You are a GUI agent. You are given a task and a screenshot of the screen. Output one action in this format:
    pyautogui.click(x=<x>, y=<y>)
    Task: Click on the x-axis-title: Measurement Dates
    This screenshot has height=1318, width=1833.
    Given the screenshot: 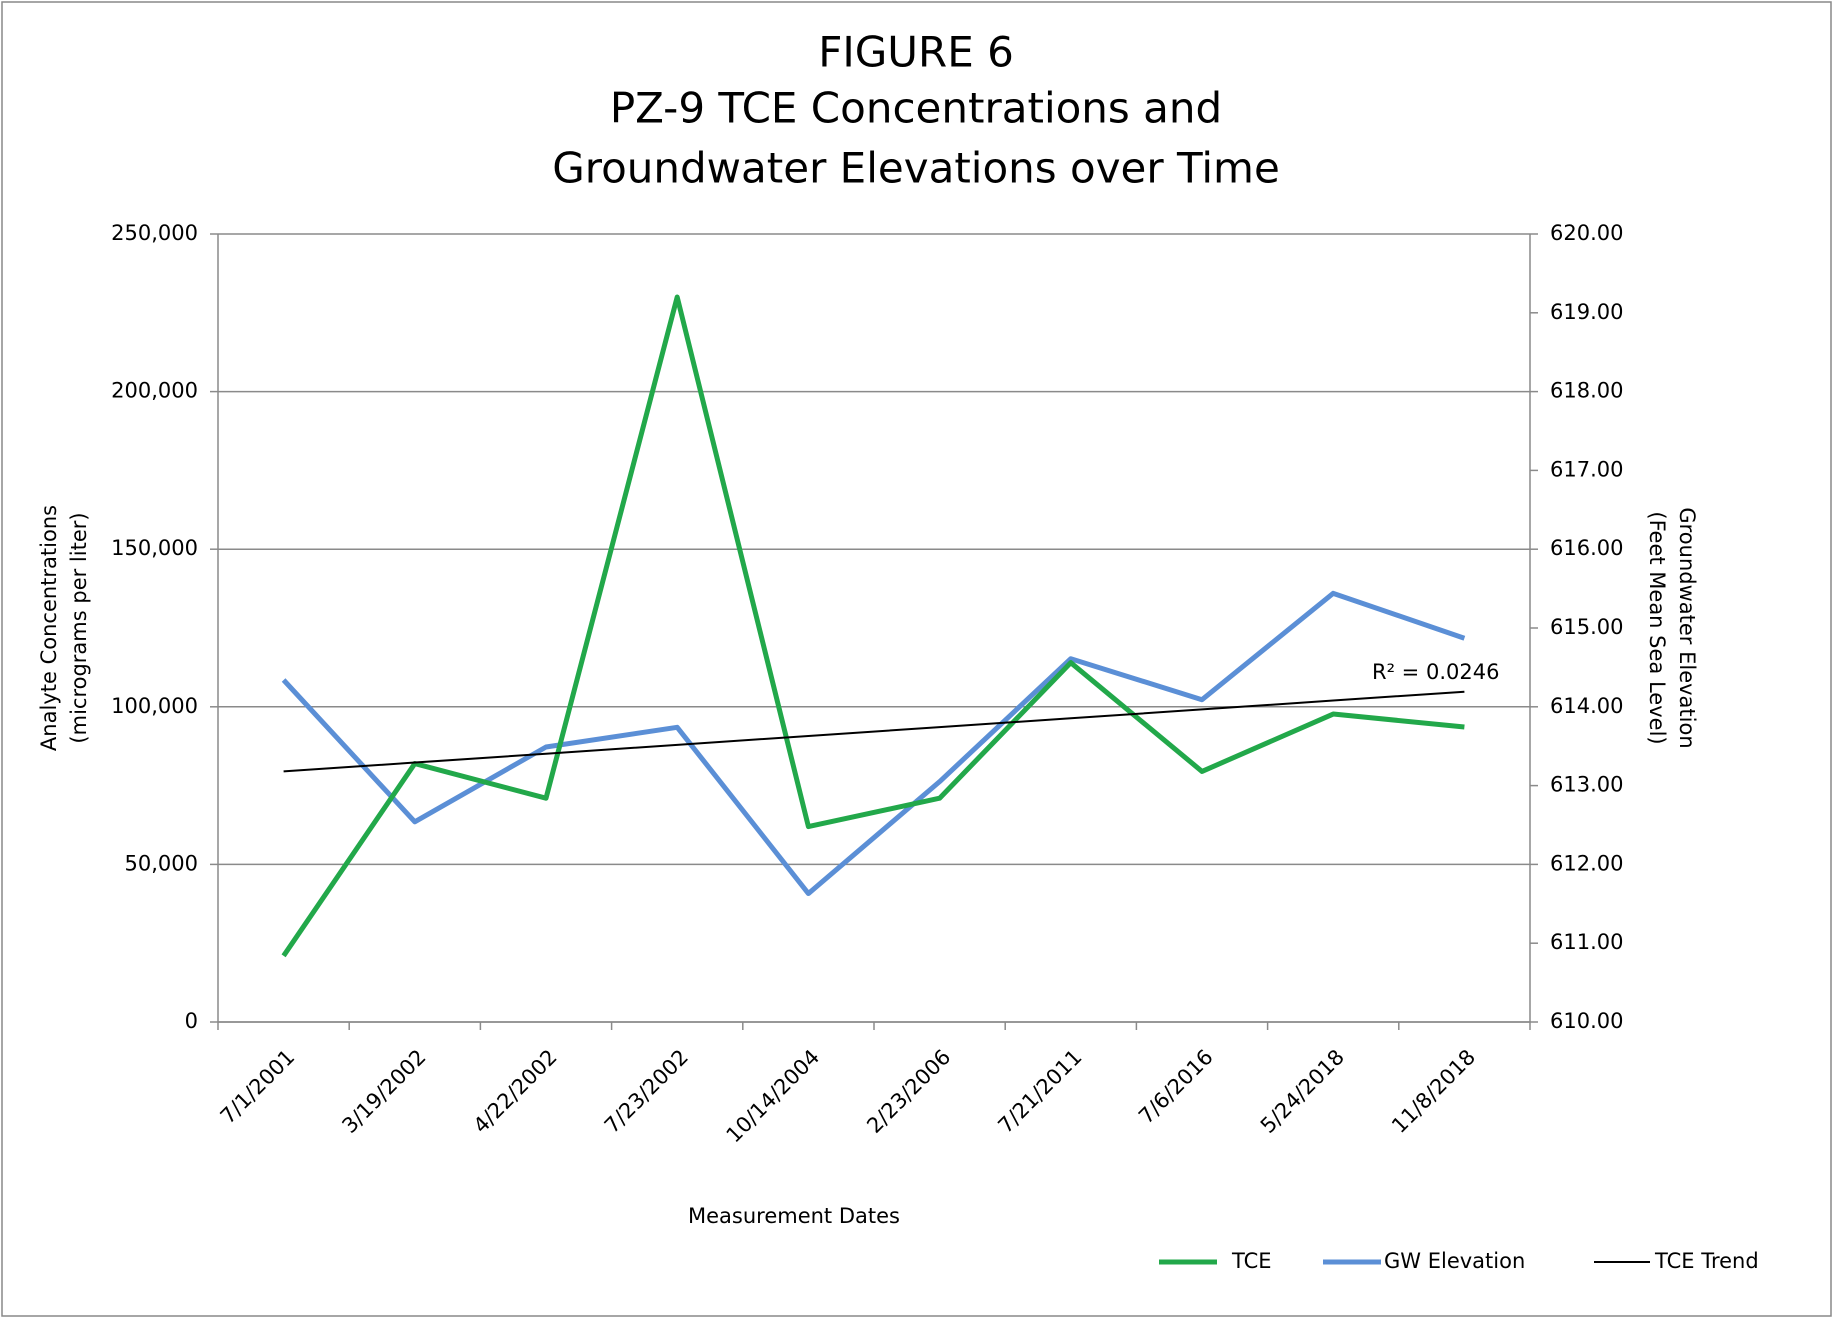 What is the action you would take?
    pyautogui.click(x=794, y=1216)
    